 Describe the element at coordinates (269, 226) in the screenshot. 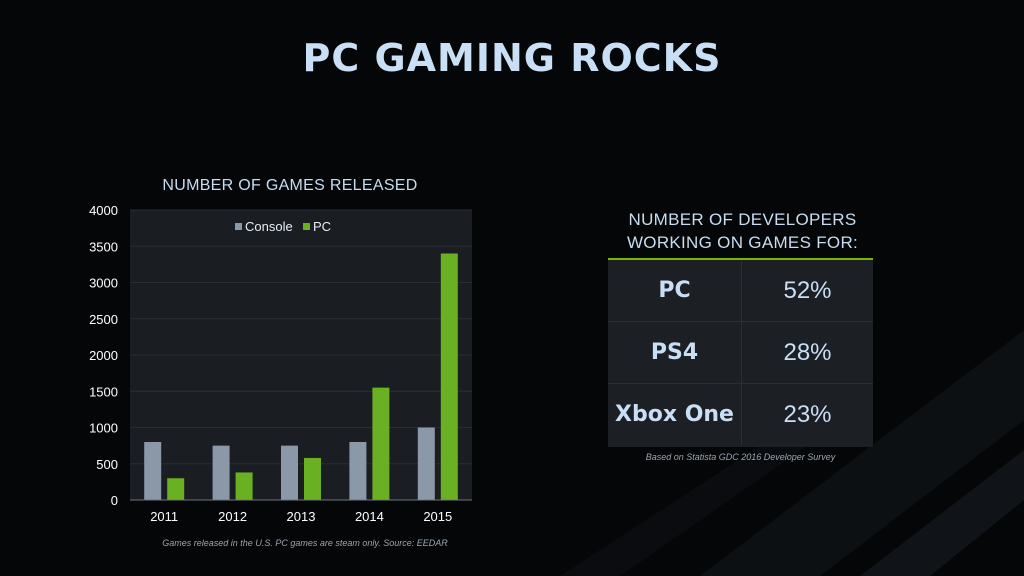

I see `legend-label-console: Console` at that location.